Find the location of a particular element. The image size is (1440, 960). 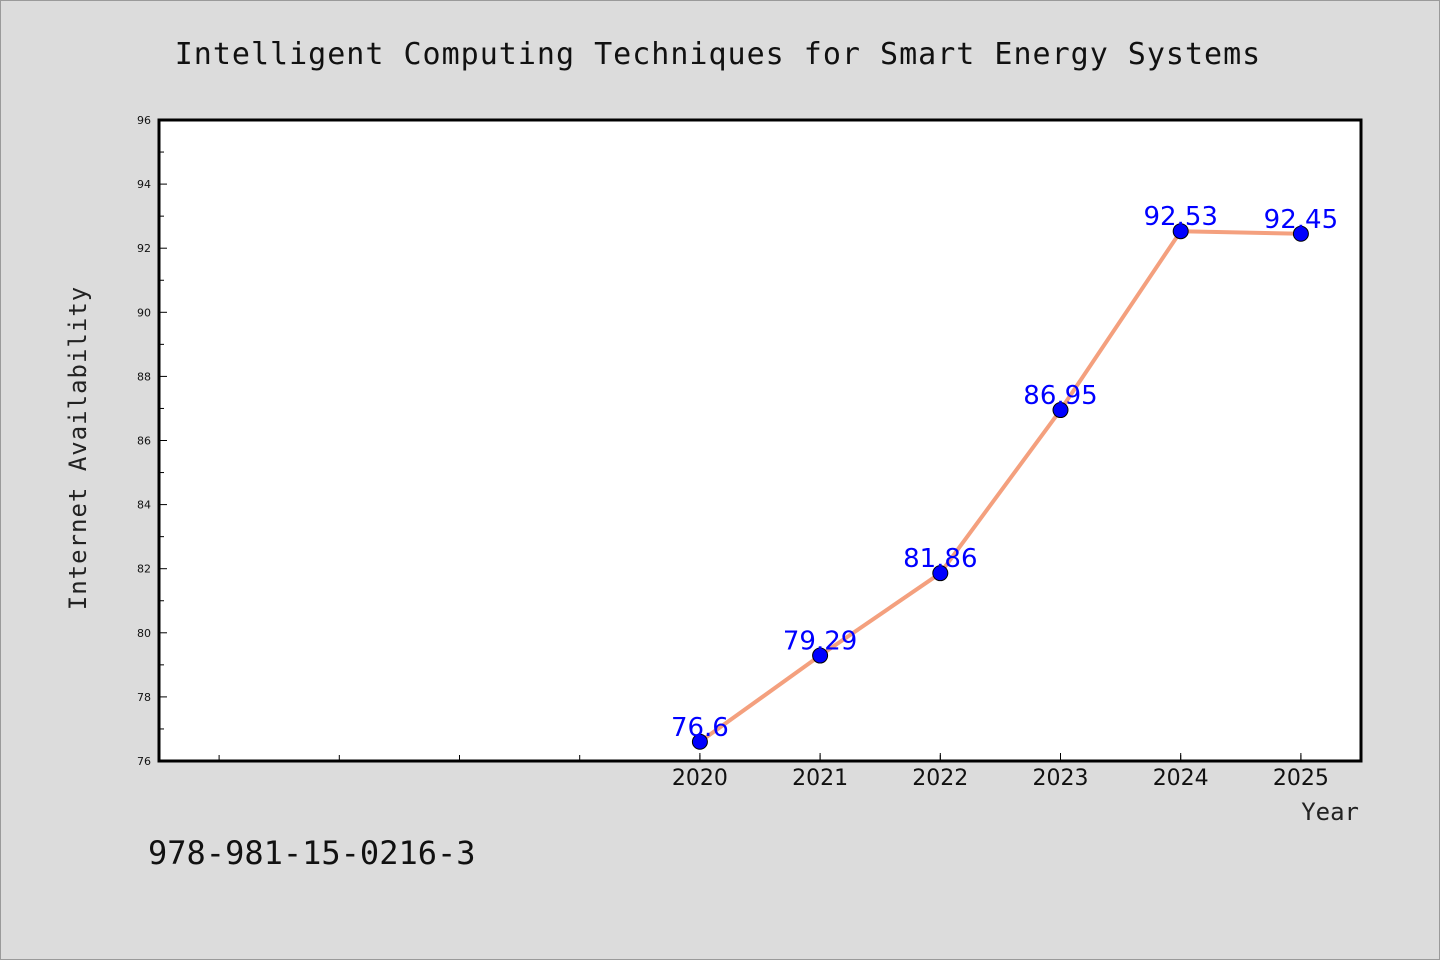

y-tick-label: 82 is located at coordinates (144, 569).